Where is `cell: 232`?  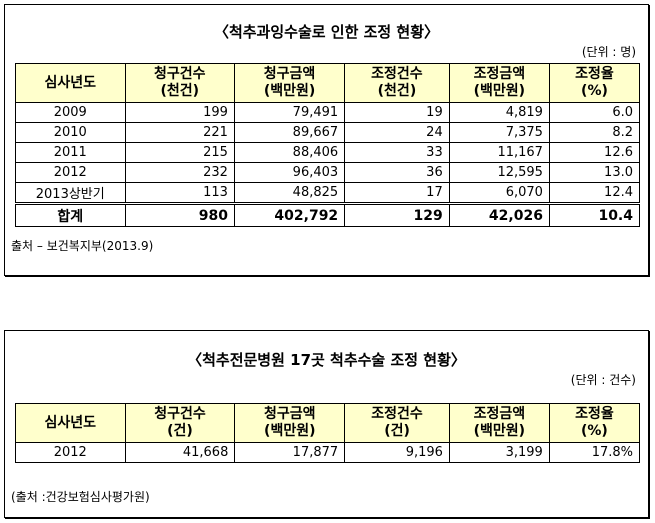 cell: 232 is located at coordinates (179, 172).